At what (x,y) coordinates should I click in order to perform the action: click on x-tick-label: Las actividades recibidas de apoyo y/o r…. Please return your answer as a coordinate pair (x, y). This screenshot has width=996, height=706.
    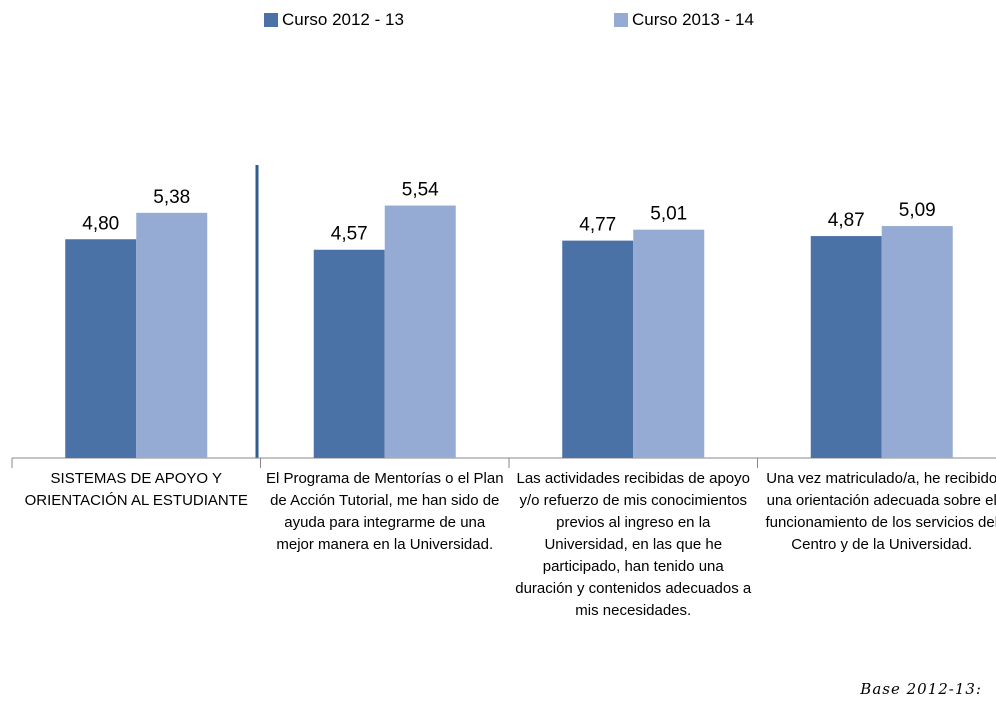
    Looking at the image, I should click on (633, 544).